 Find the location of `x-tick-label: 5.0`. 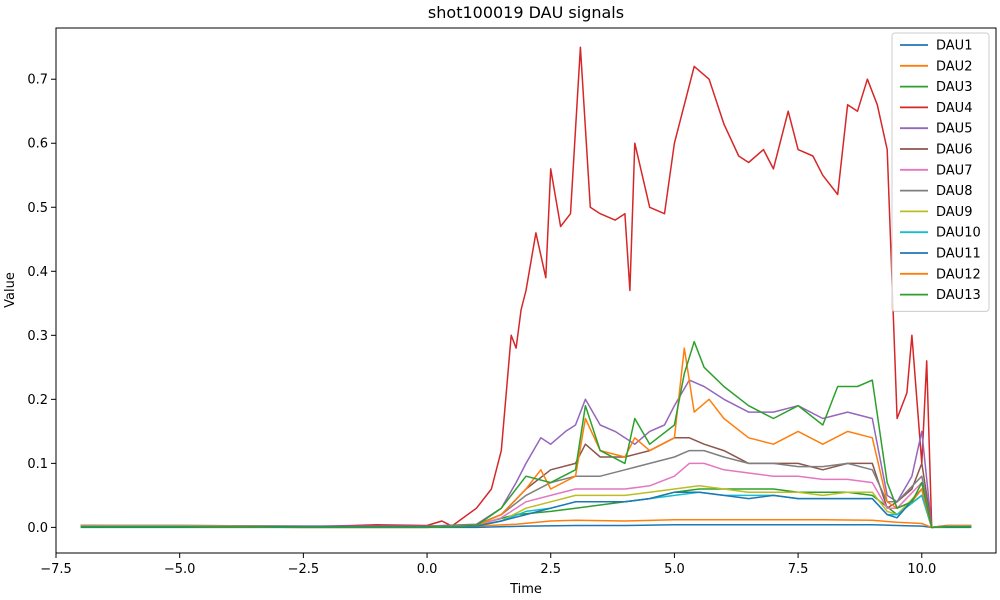

x-tick-label: 5.0 is located at coordinates (674, 569).